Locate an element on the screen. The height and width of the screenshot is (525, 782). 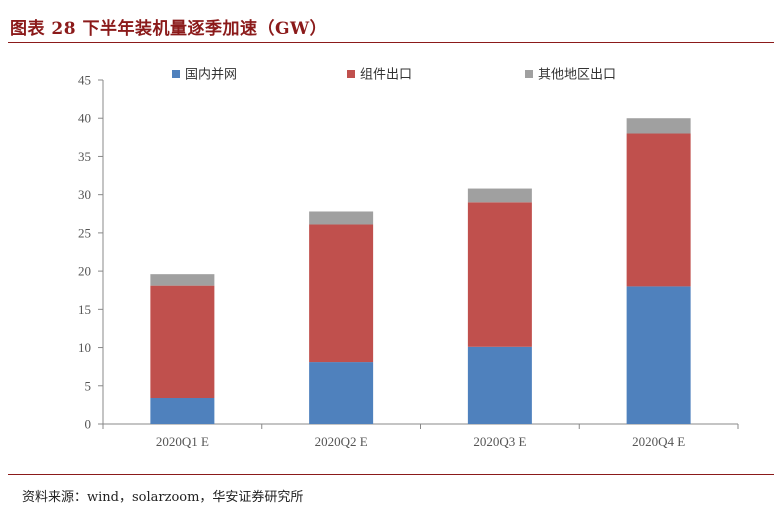
x-tick-label: 2020Q3 E is located at coordinates (499, 441).